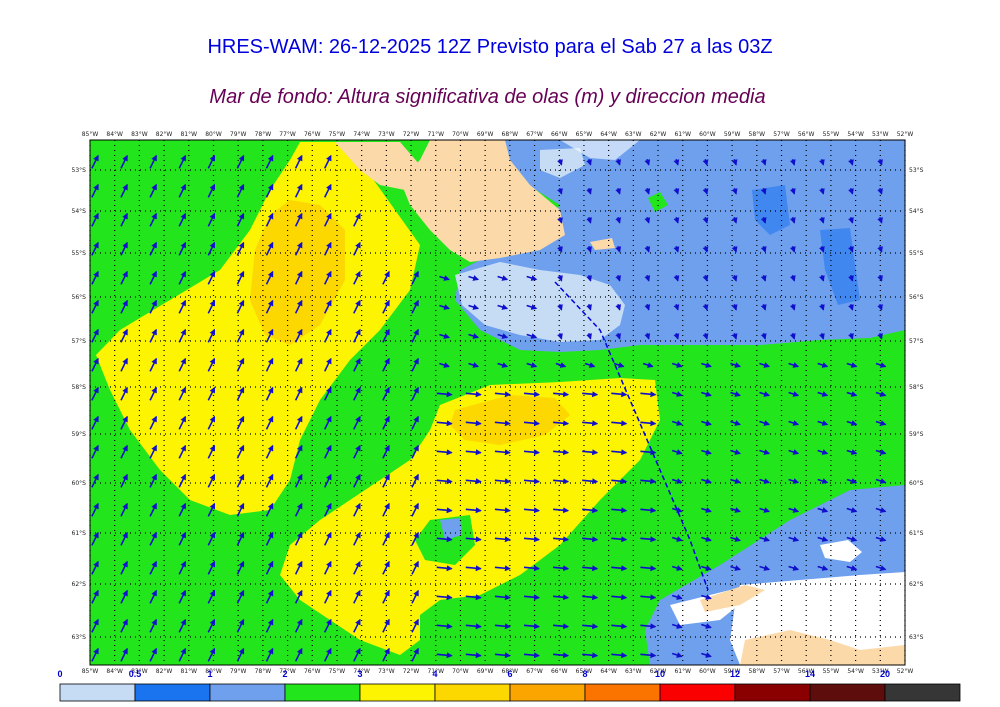 This screenshot has height=707, width=1000. Describe the element at coordinates (485, 671) in the screenshot. I see `lon-tick-bottom: 69°W` at that location.